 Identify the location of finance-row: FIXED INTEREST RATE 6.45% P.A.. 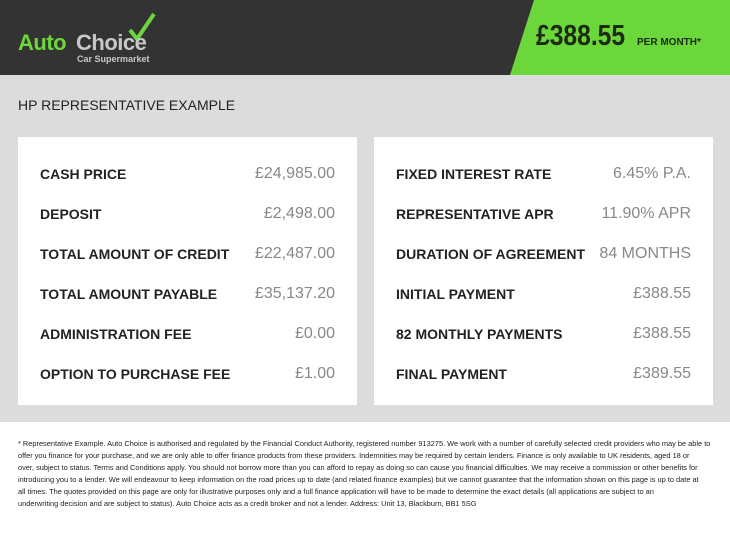
(543, 174).